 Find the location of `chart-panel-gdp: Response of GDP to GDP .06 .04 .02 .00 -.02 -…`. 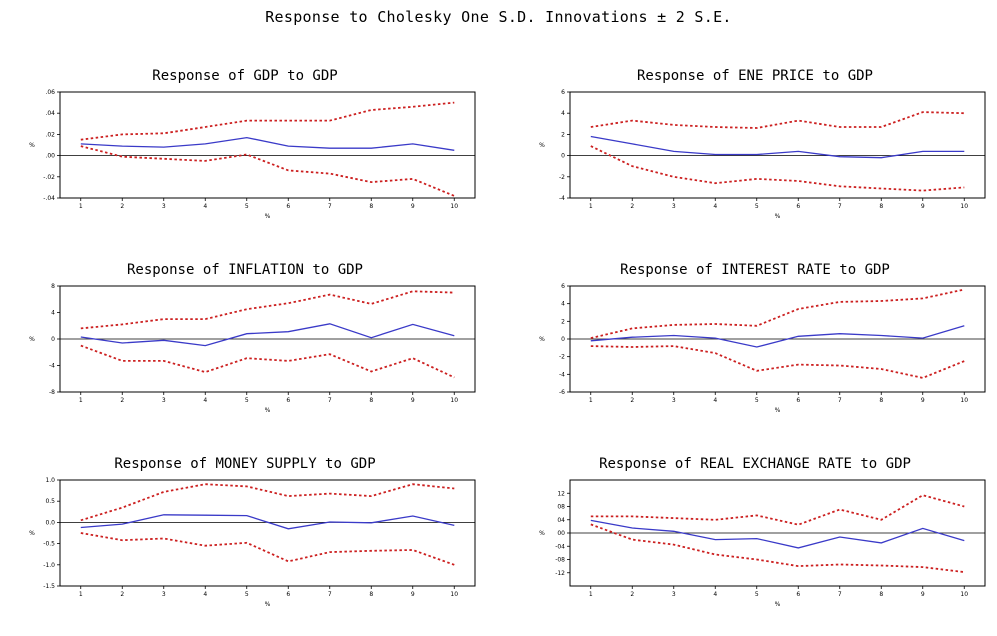

chart-panel-gdp: Response of GDP to GDP .06 .04 .02 .00 -.02 -… is located at coordinates (245, 158).